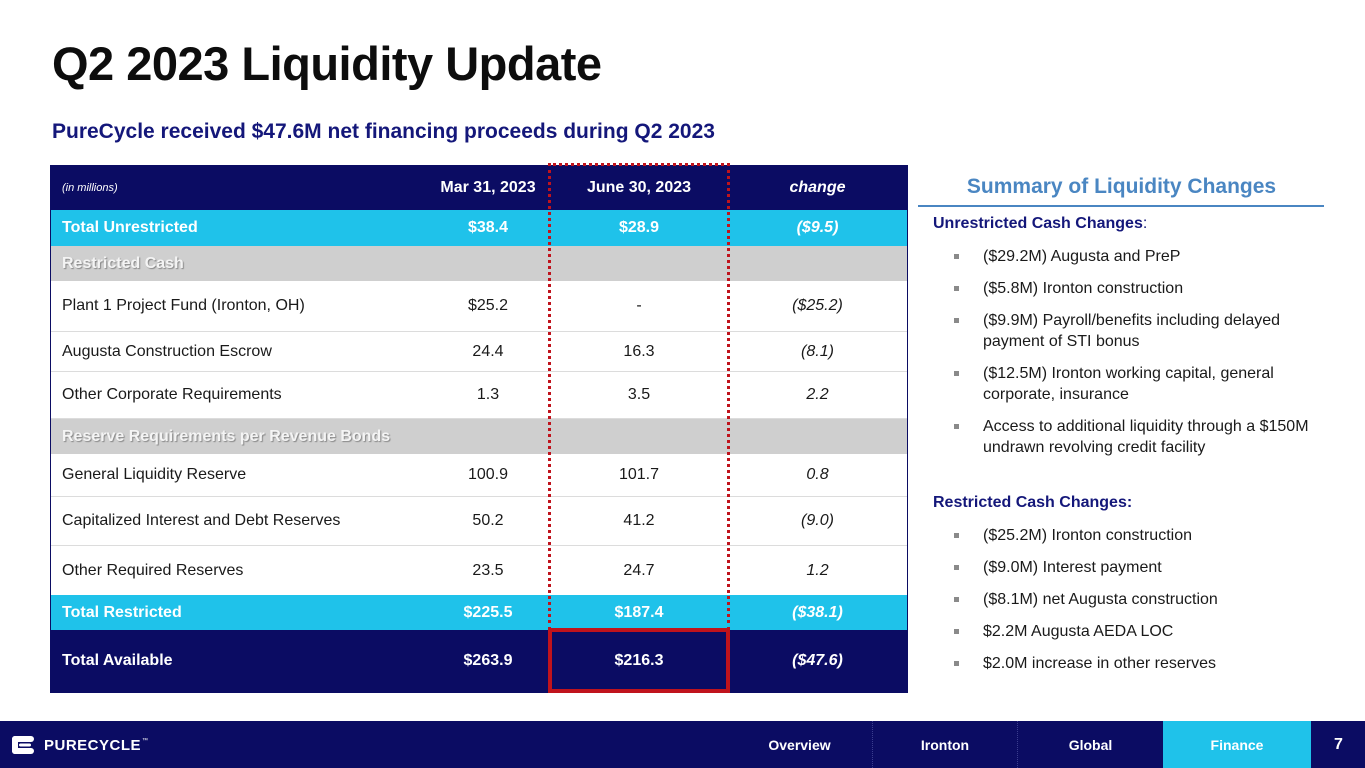 The image size is (1365, 768). I want to click on cell-jun: 101.7, so click(639, 474).